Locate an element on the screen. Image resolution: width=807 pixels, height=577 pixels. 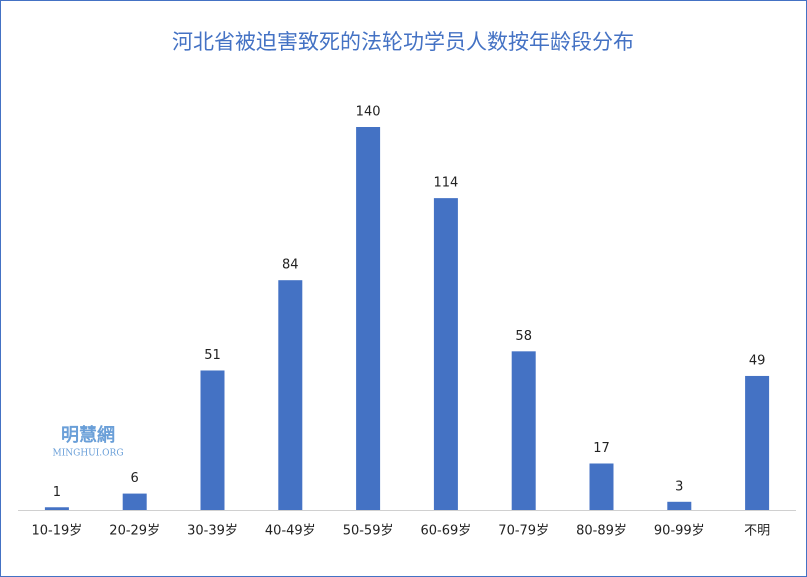
value-label: 6 is located at coordinates (135, 478).